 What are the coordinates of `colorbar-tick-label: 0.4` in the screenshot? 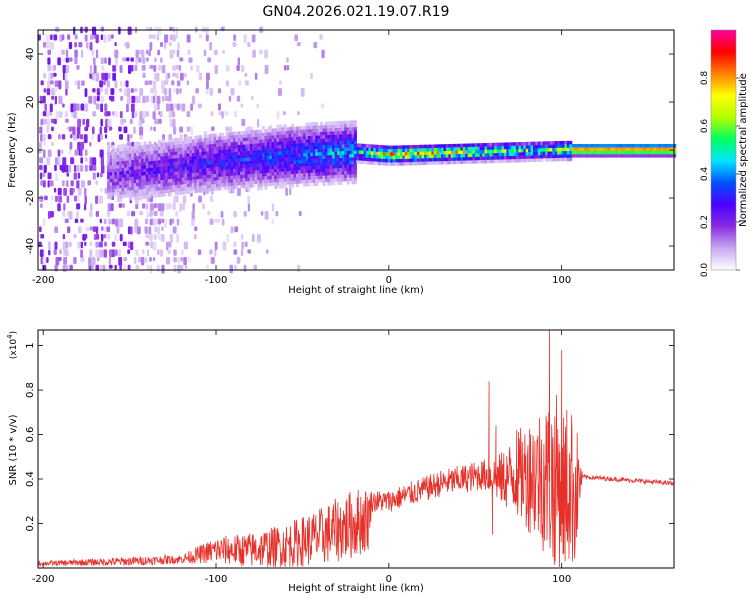 It's located at (705, 174).